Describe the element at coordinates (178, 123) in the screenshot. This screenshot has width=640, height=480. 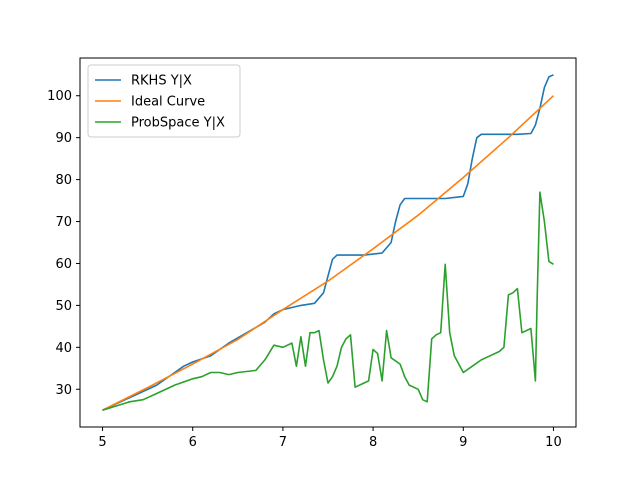
I see `legend-label: ProbSpace Y|X` at that location.